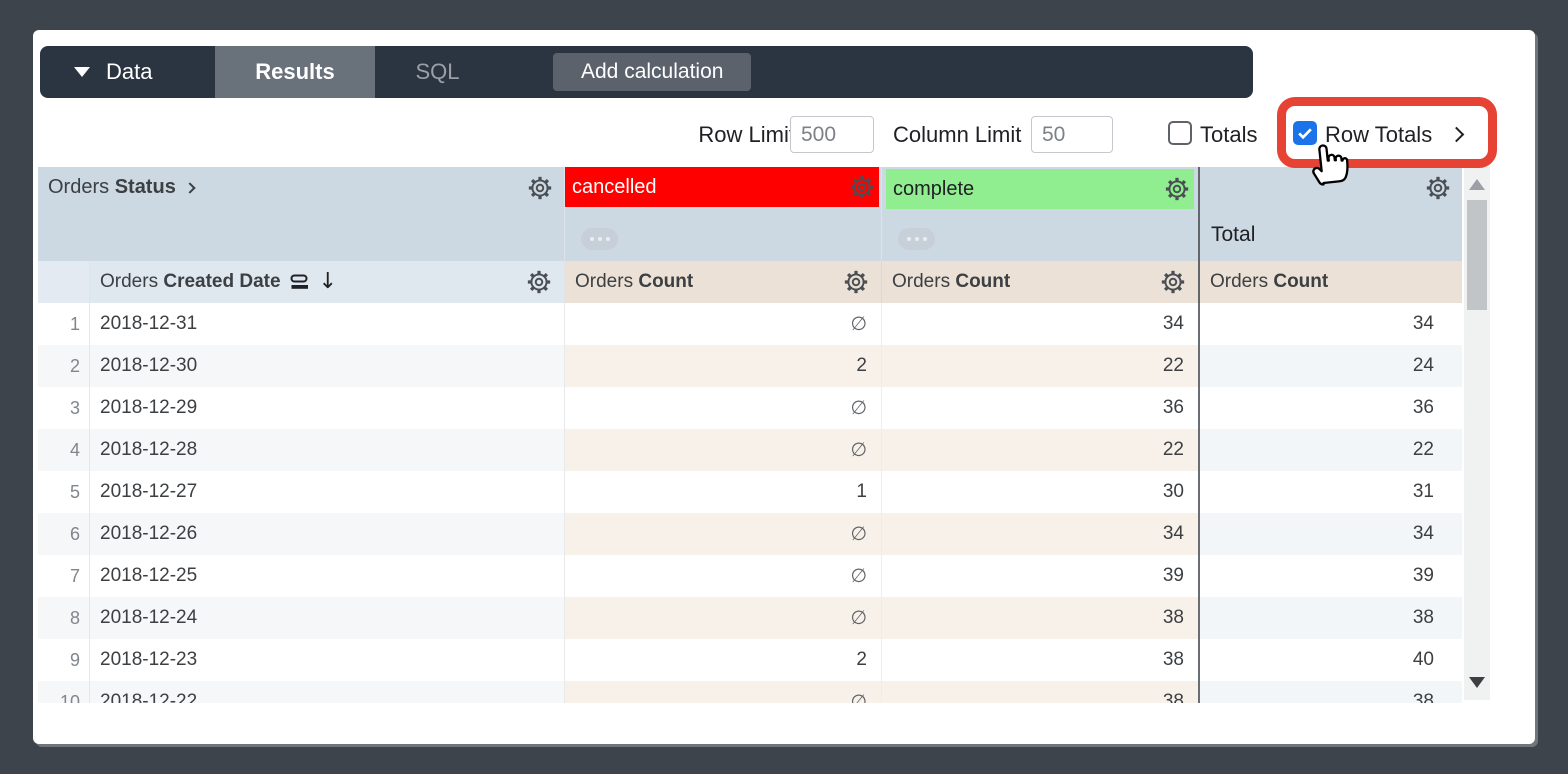 This screenshot has width=1568, height=774. I want to click on measure-header-cancelled: Orders Count, so click(723, 282).